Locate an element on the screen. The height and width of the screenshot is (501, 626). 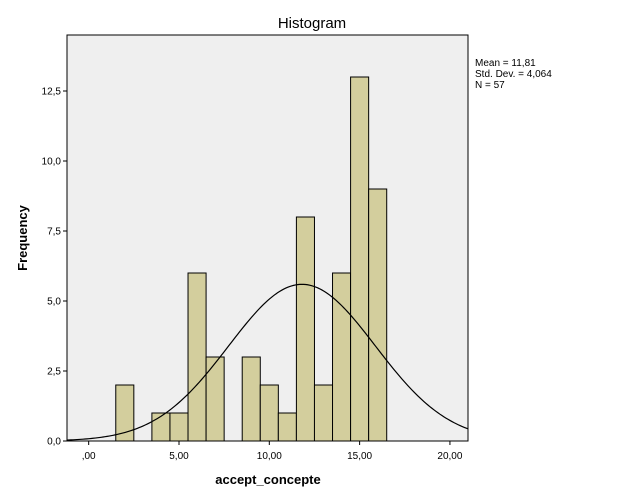
stats-std-dev: Std. Dev. = 4,064 is located at coordinates (513, 74).